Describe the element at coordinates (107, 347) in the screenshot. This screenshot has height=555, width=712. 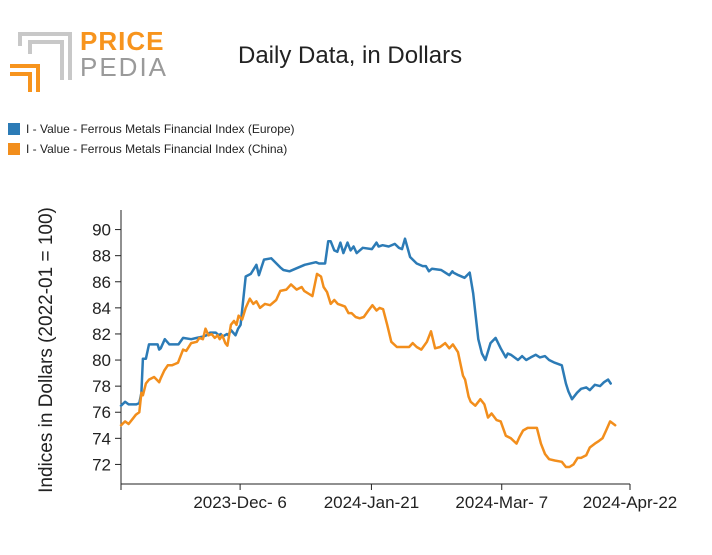
I see `y-axis: 72 74 76 78 80 82 84 86 88 90` at that location.